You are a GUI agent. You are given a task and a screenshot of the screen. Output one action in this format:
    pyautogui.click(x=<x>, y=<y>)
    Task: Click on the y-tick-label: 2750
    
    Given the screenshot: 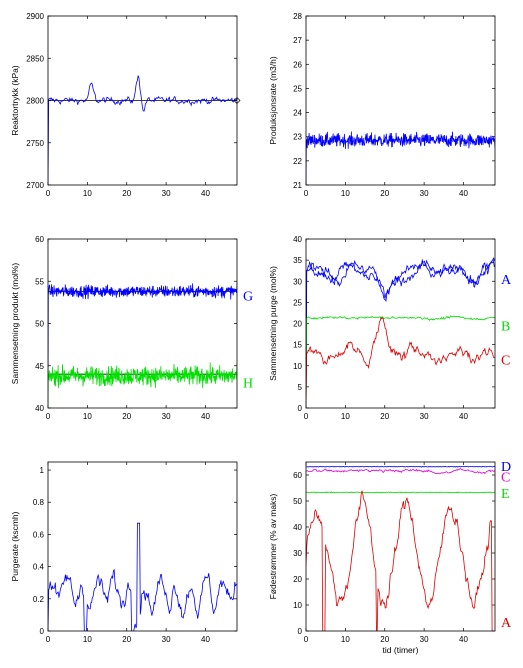 What is the action you would take?
    pyautogui.click(x=35, y=143)
    